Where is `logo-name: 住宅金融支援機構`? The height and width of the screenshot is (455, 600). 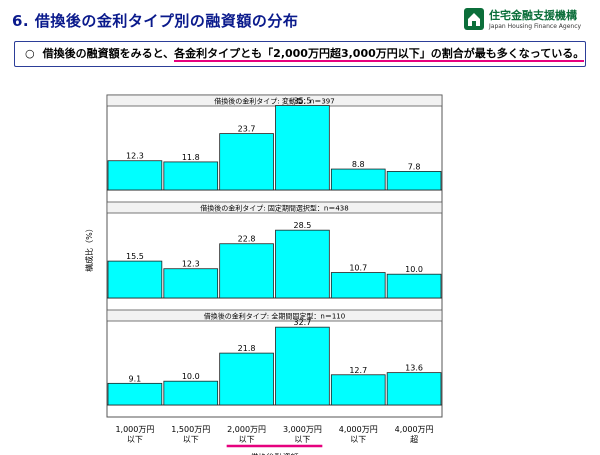
logo-name: 住宅金融支援機構 is located at coordinates (533, 15).